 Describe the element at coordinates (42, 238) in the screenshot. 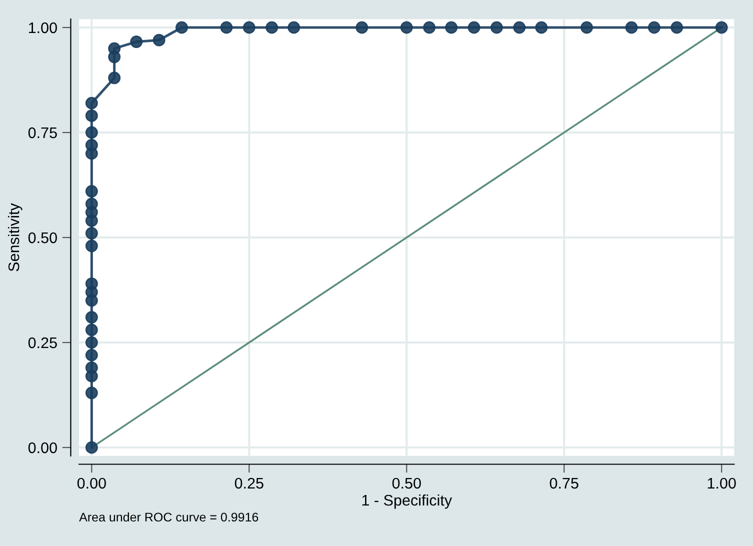

I see `y-tick-label: 0.50` at that location.